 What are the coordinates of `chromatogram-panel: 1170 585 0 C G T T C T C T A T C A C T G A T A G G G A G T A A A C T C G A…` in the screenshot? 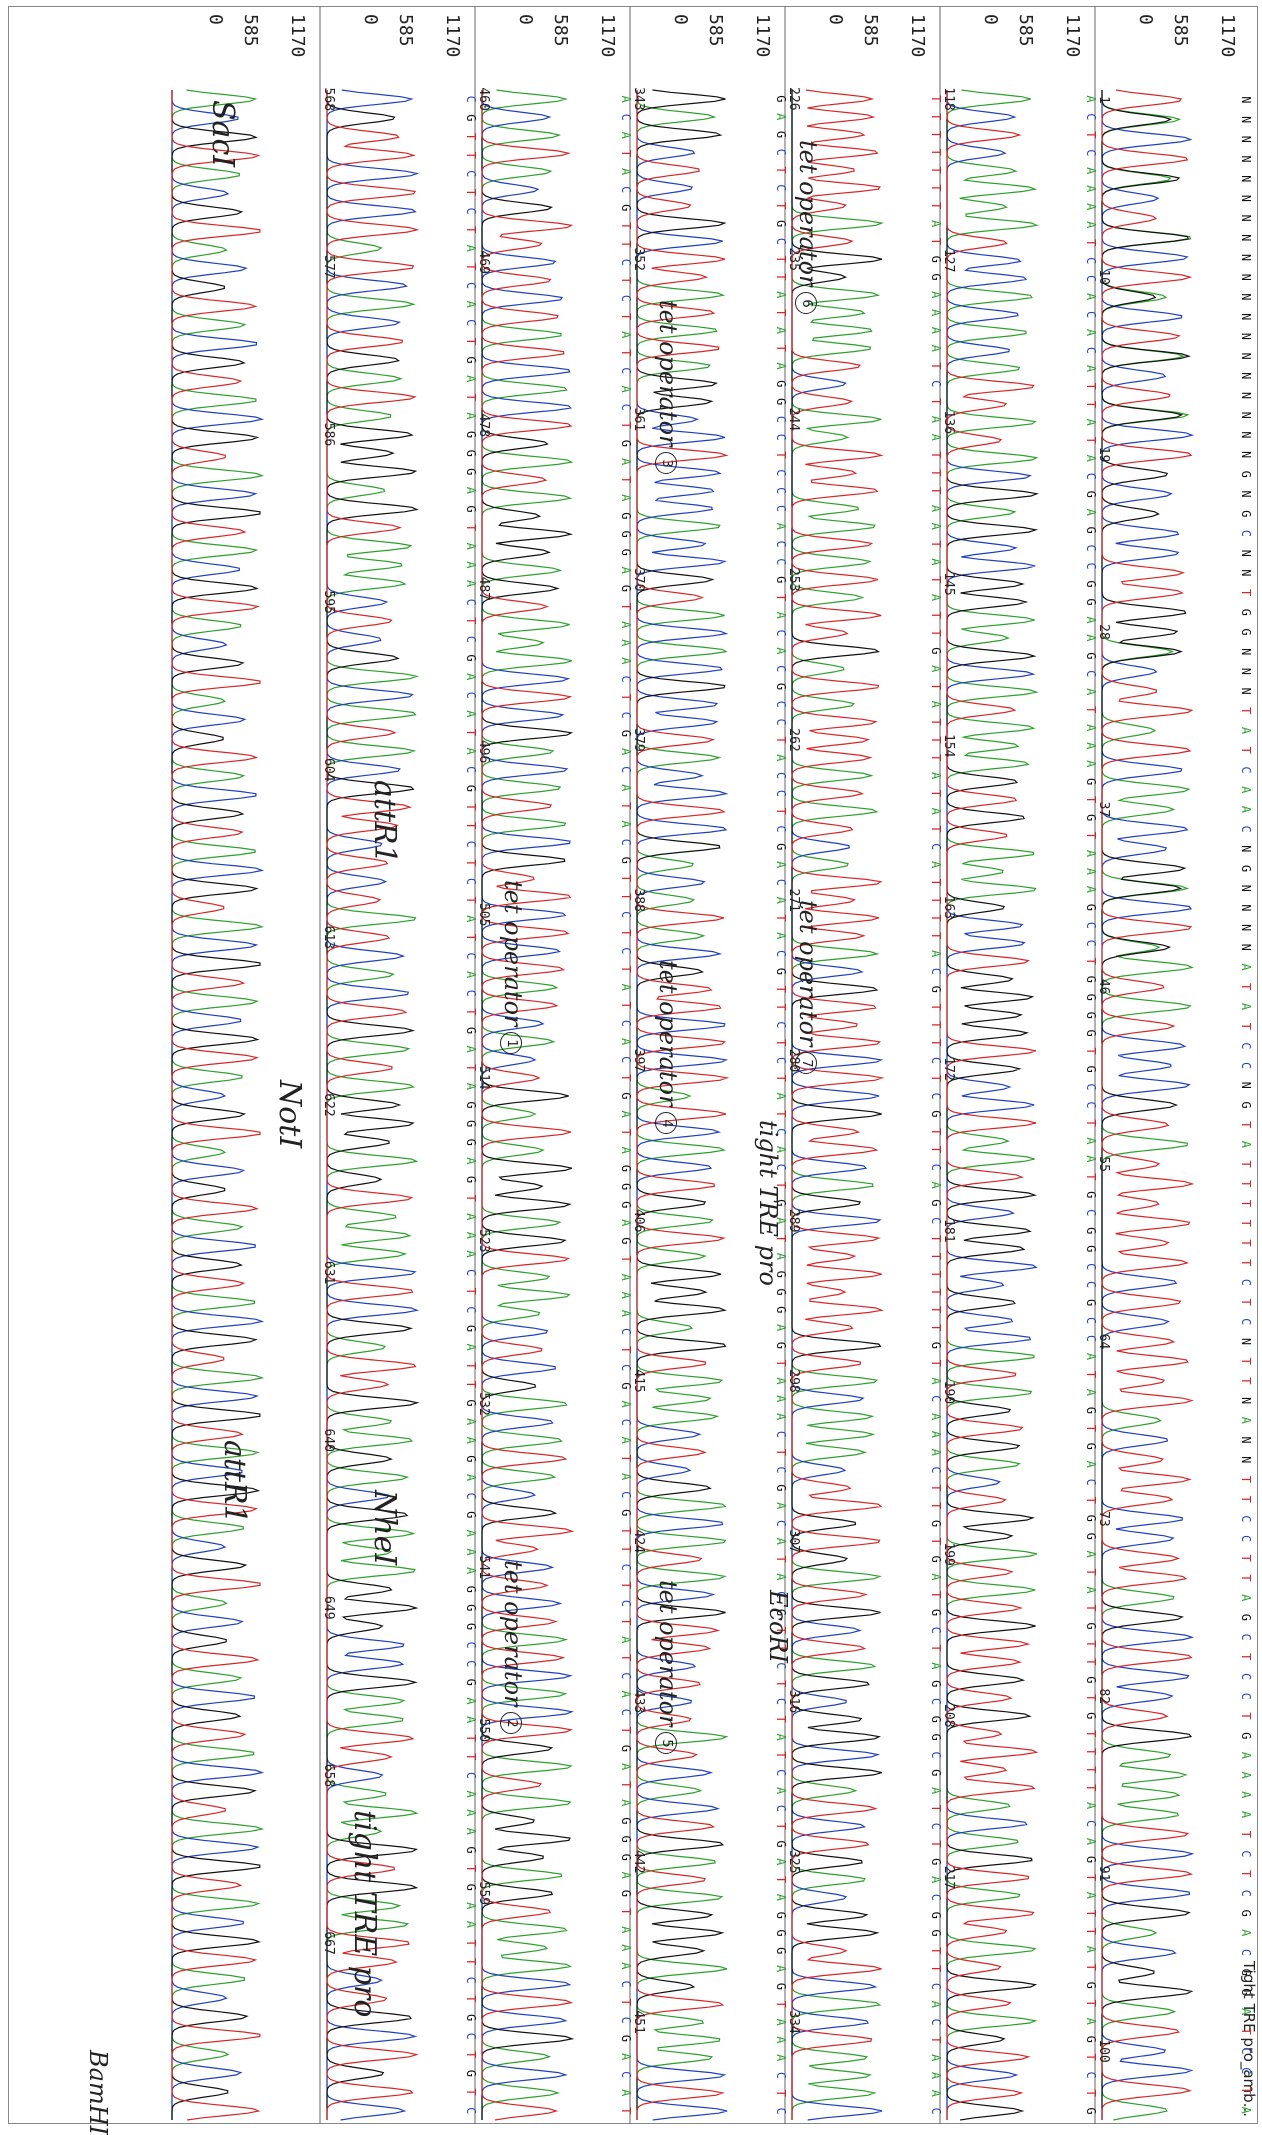 It's located at (399, 1065).